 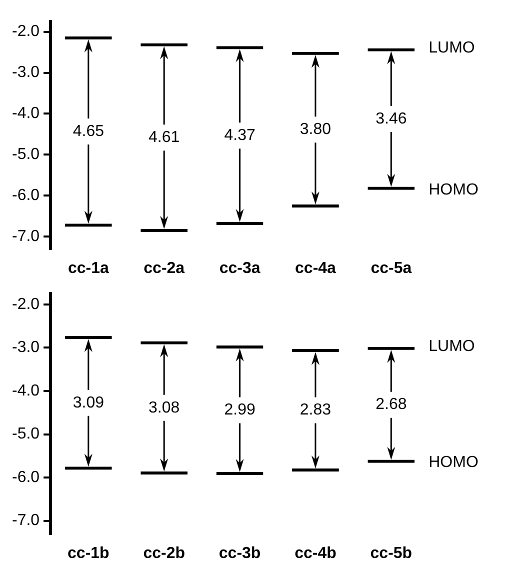 What do you see at coordinates (391, 553) in the screenshot?
I see `x-tick-label: cc-5b` at bounding box center [391, 553].